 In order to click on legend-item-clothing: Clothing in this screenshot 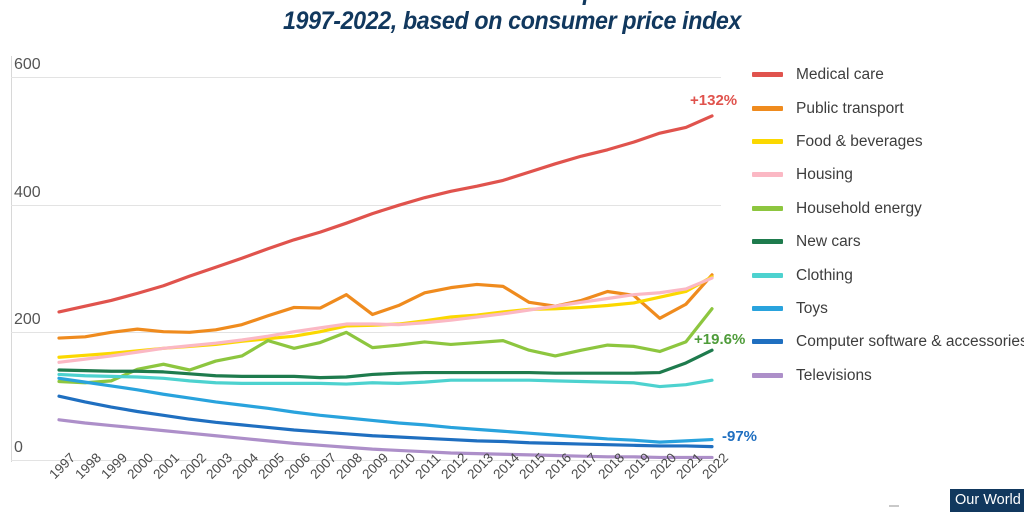, I will do `click(888, 274)`.